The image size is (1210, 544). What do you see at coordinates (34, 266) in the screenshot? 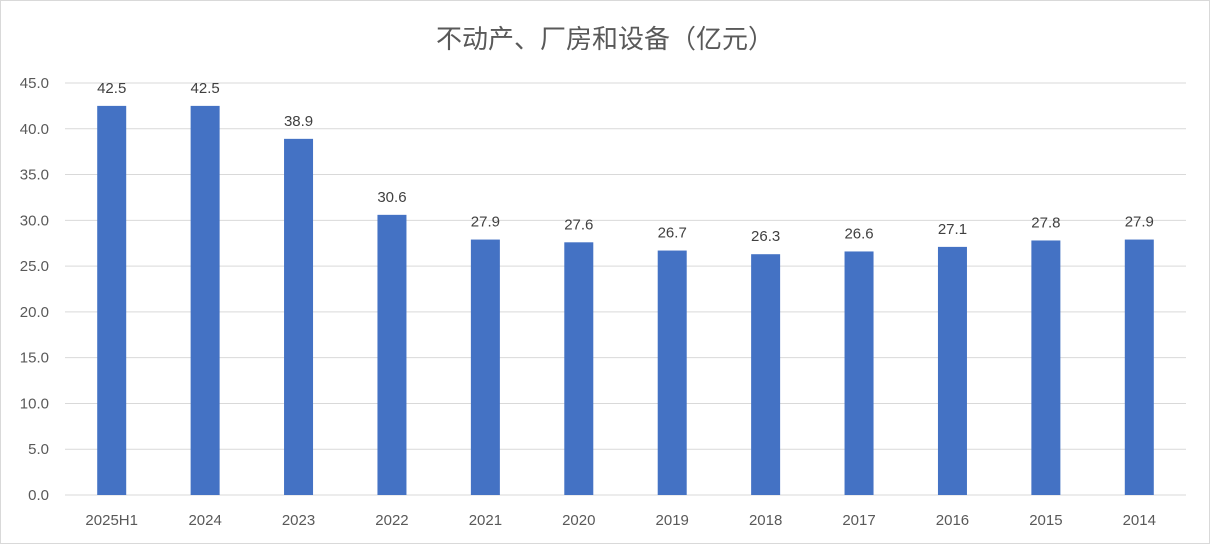
I see `y-tick-label: 25.0` at bounding box center [34, 266].